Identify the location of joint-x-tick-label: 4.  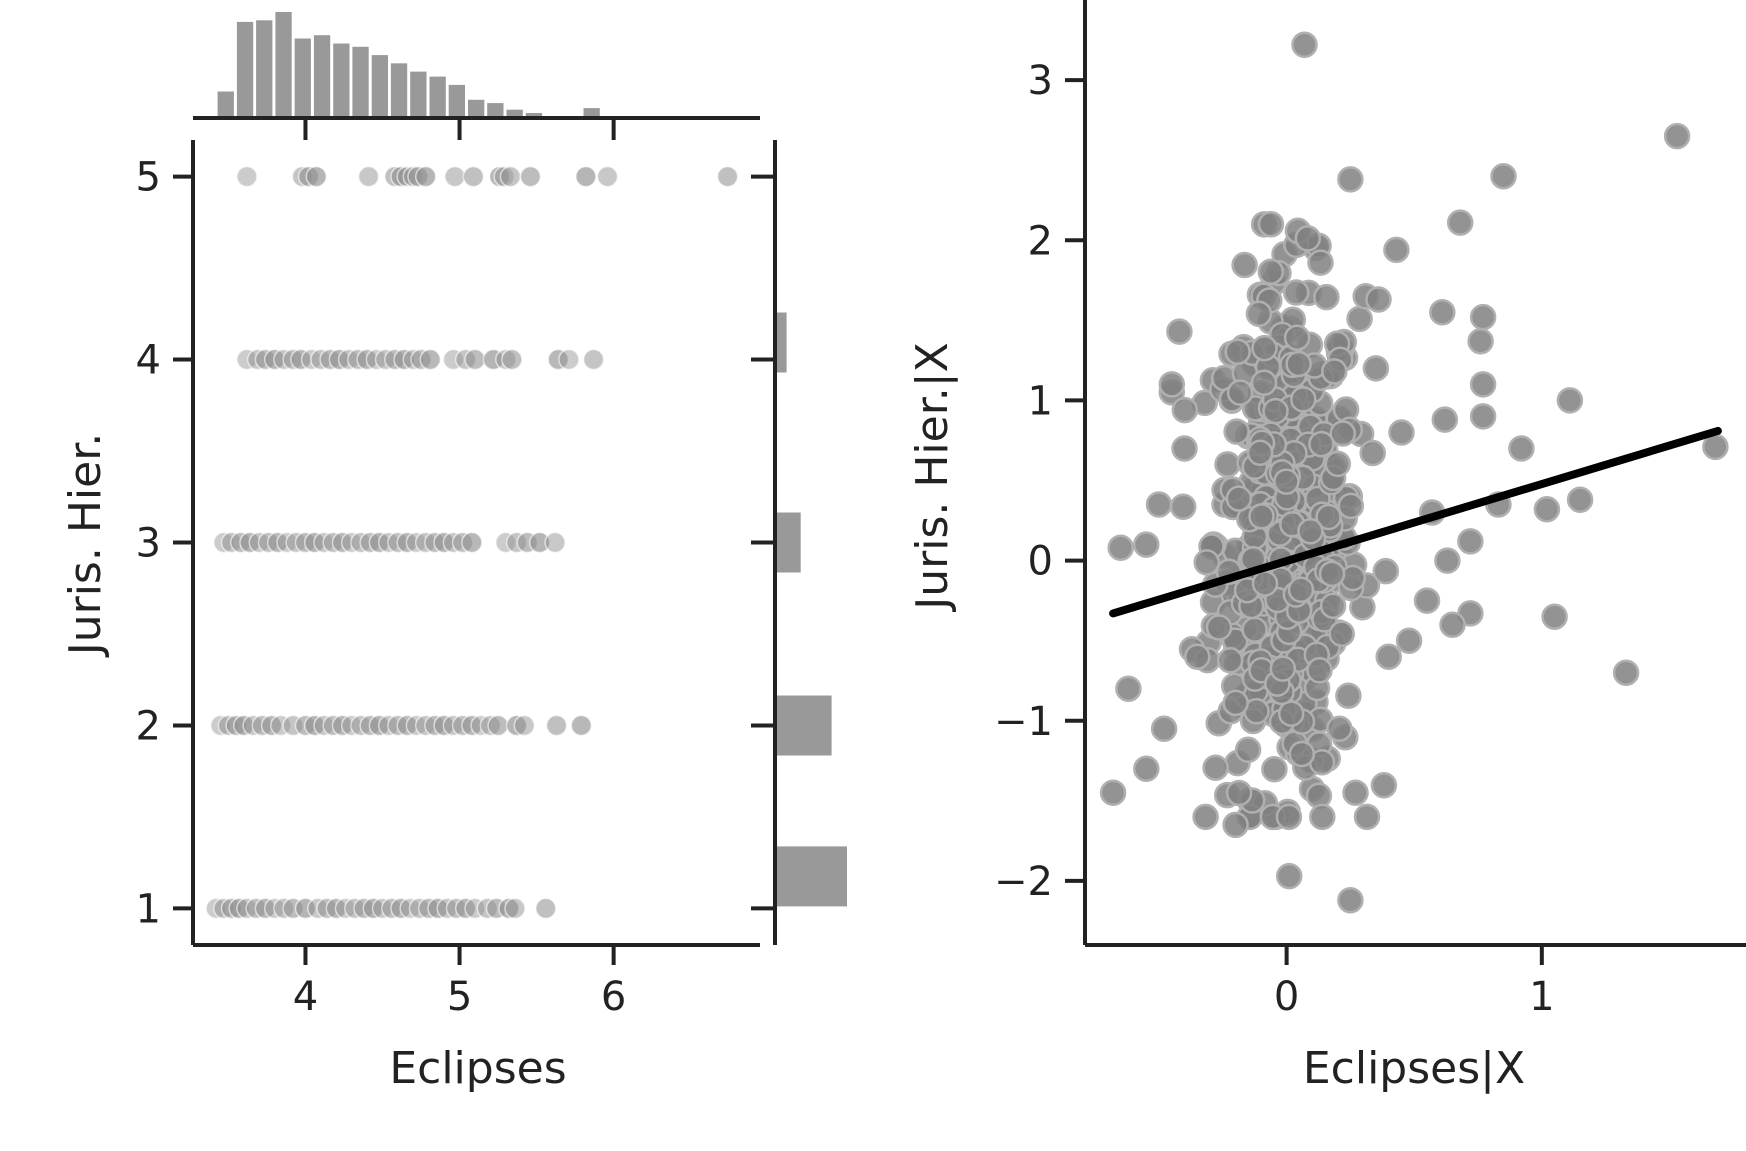
(305, 997).